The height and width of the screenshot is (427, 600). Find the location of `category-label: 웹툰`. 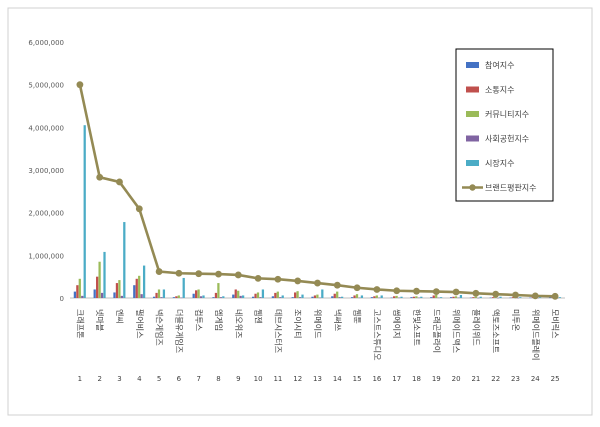

category-label: 웹툰 is located at coordinates (357, 316).